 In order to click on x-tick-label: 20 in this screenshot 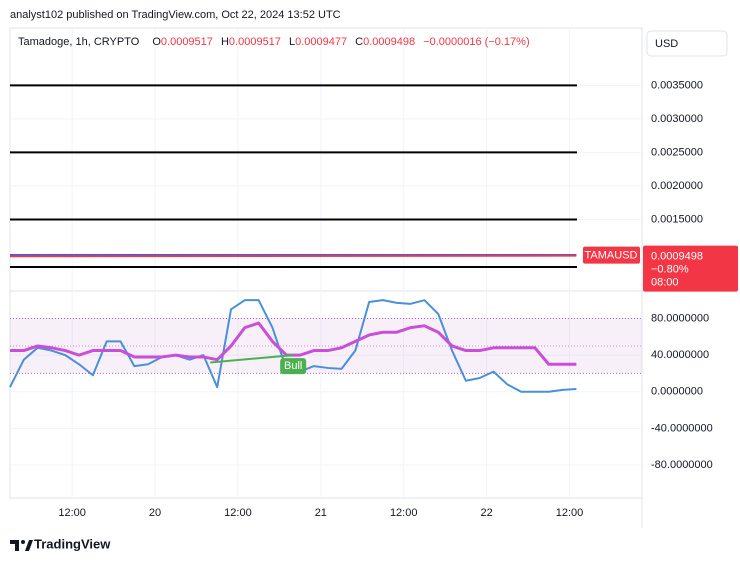, I will do `click(155, 513)`.